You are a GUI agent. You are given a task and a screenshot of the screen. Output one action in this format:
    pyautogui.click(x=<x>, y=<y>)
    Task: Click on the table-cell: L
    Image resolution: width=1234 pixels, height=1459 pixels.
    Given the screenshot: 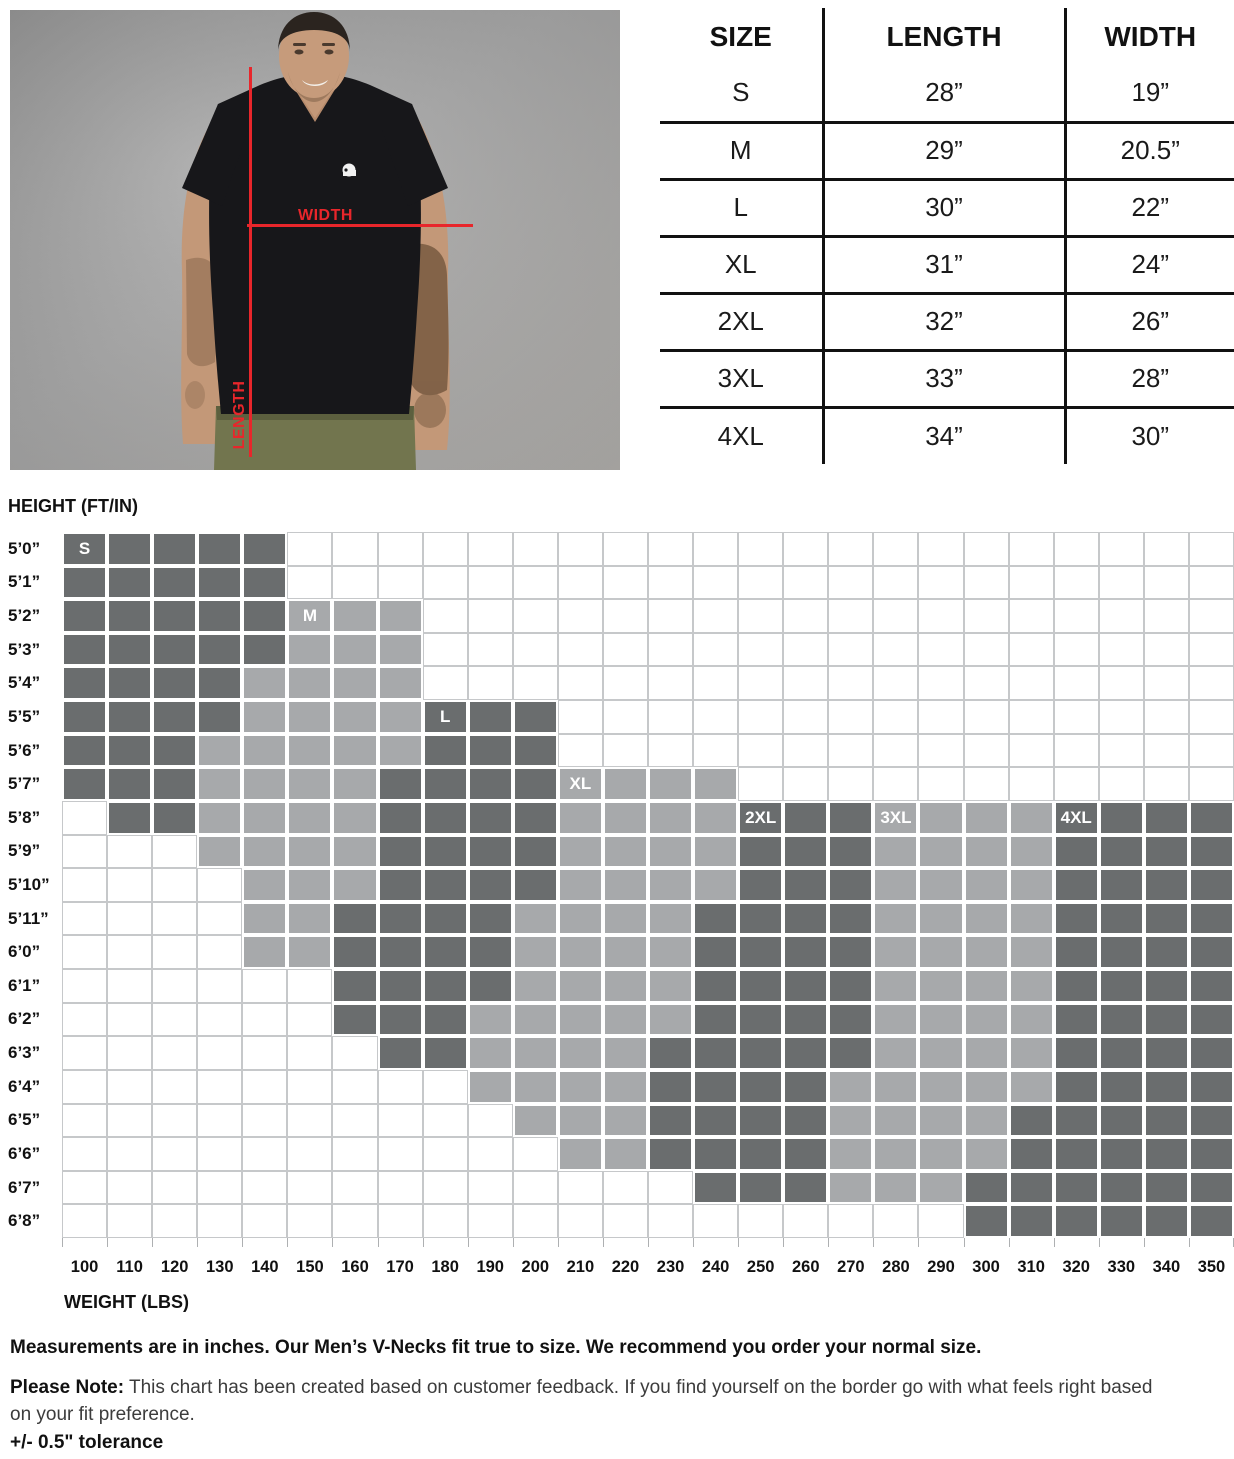 What is the action you would take?
    pyautogui.click(x=742, y=207)
    